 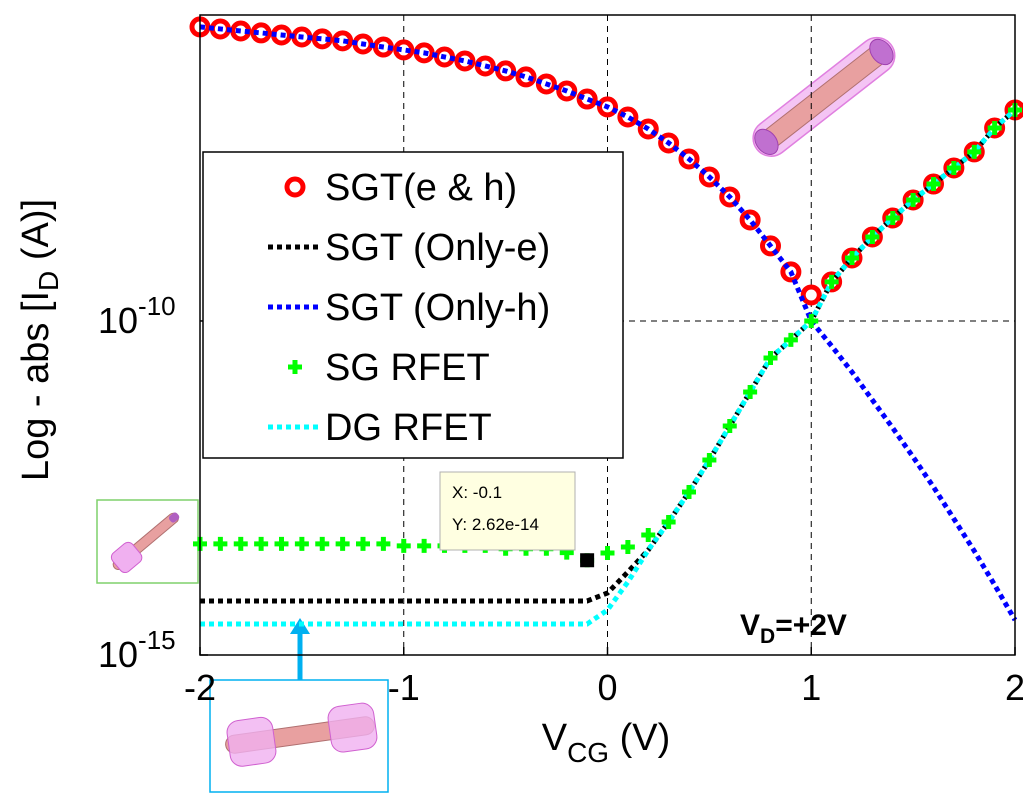 What do you see at coordinates (495, 524) in the screenshot?
I see `datatip-y: Y: 2.62e-14` at bounding box center [495, 524].